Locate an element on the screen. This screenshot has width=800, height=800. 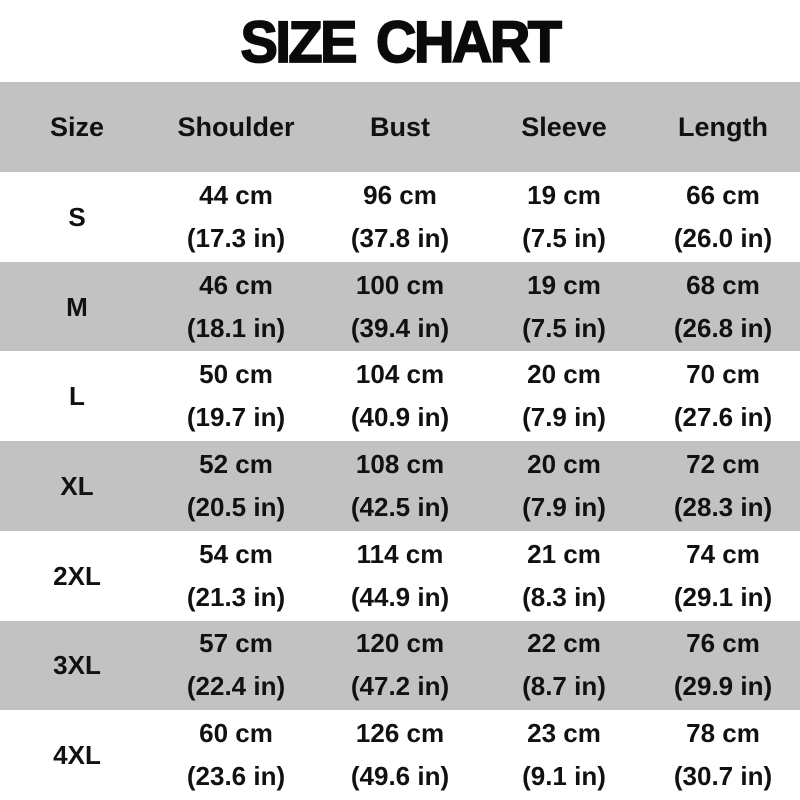
bust-cell: 100 cm (39.4 in) is located at coordinates (400, 307).